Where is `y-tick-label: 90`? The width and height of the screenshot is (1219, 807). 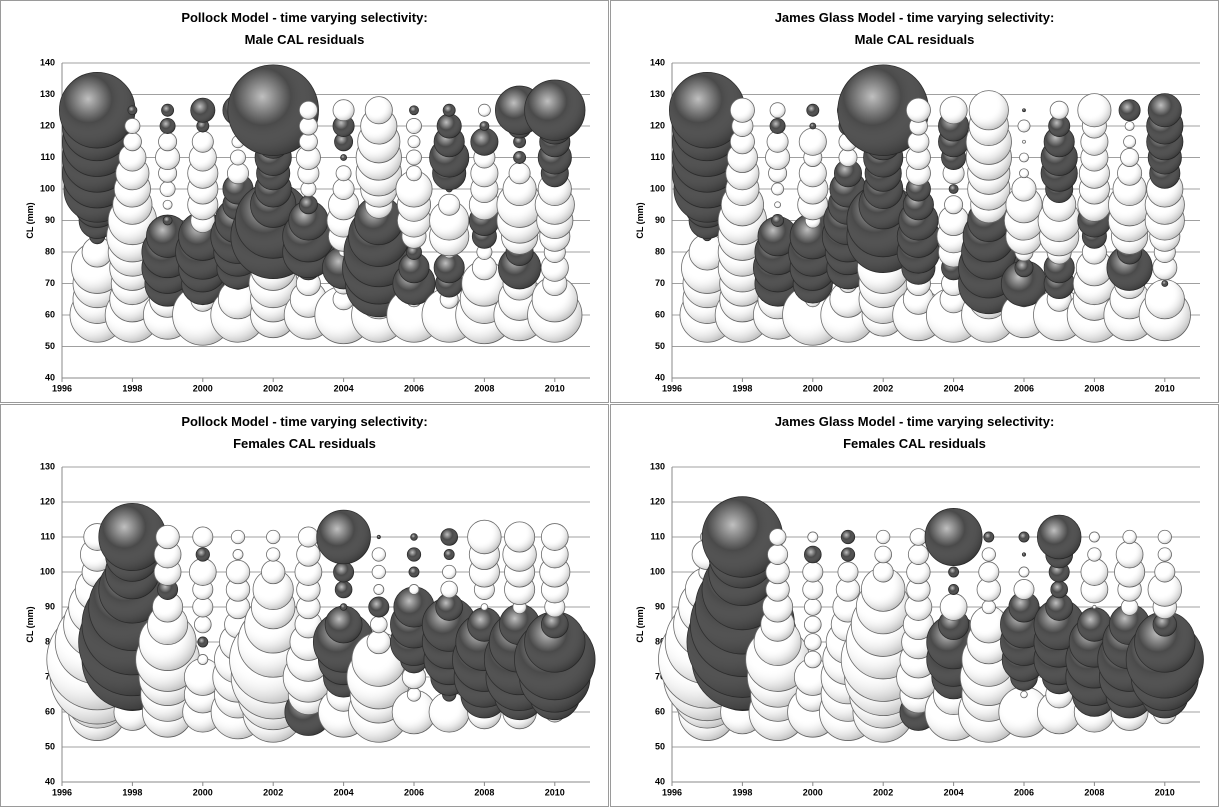
y-tick-label: 90 is located at coordinates (50, 220).